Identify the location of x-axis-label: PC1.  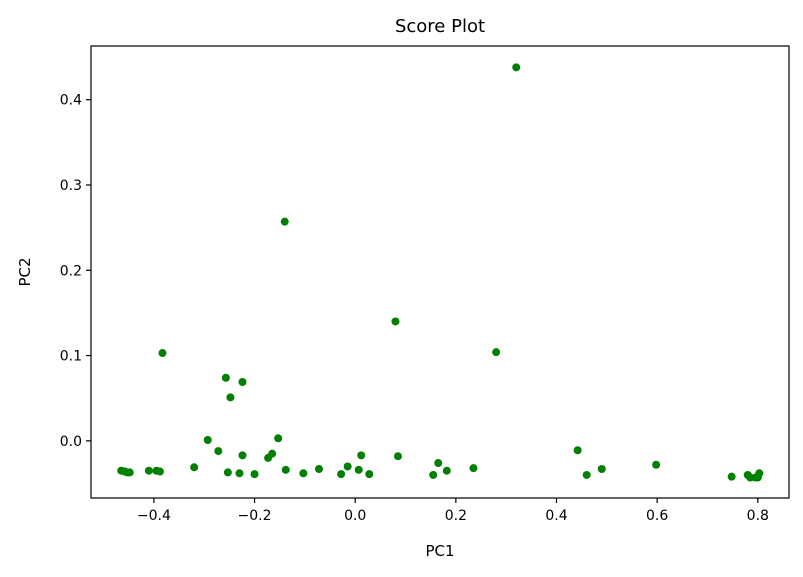
(439, 551).